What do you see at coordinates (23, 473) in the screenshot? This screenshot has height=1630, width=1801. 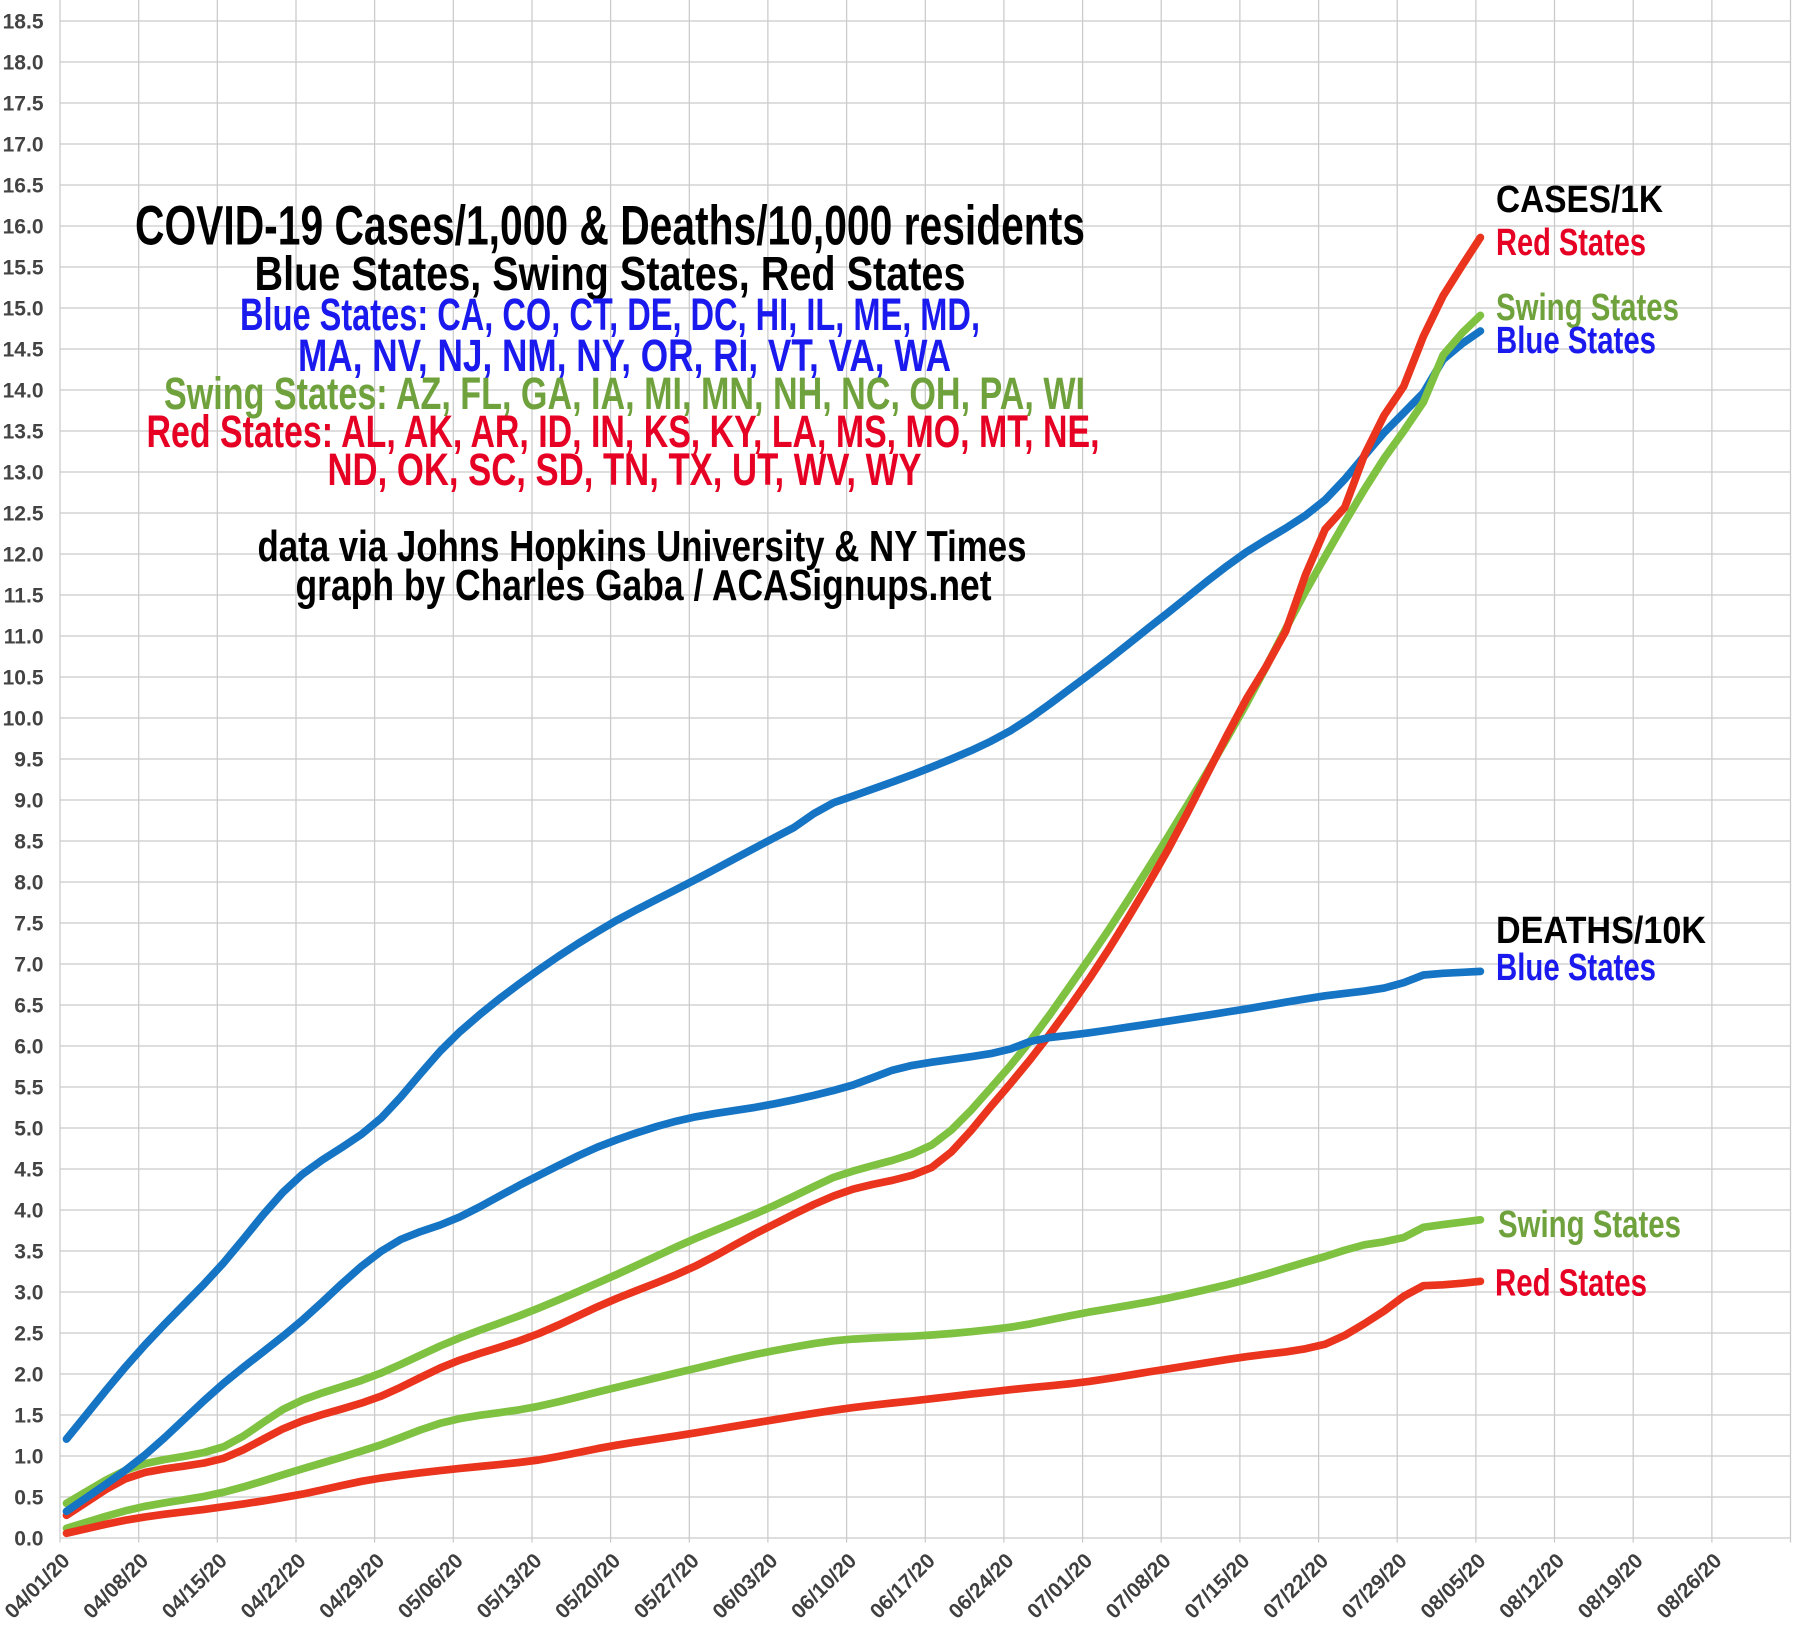 I see `svg-text: 13.0` at bounding box center [23, 473].